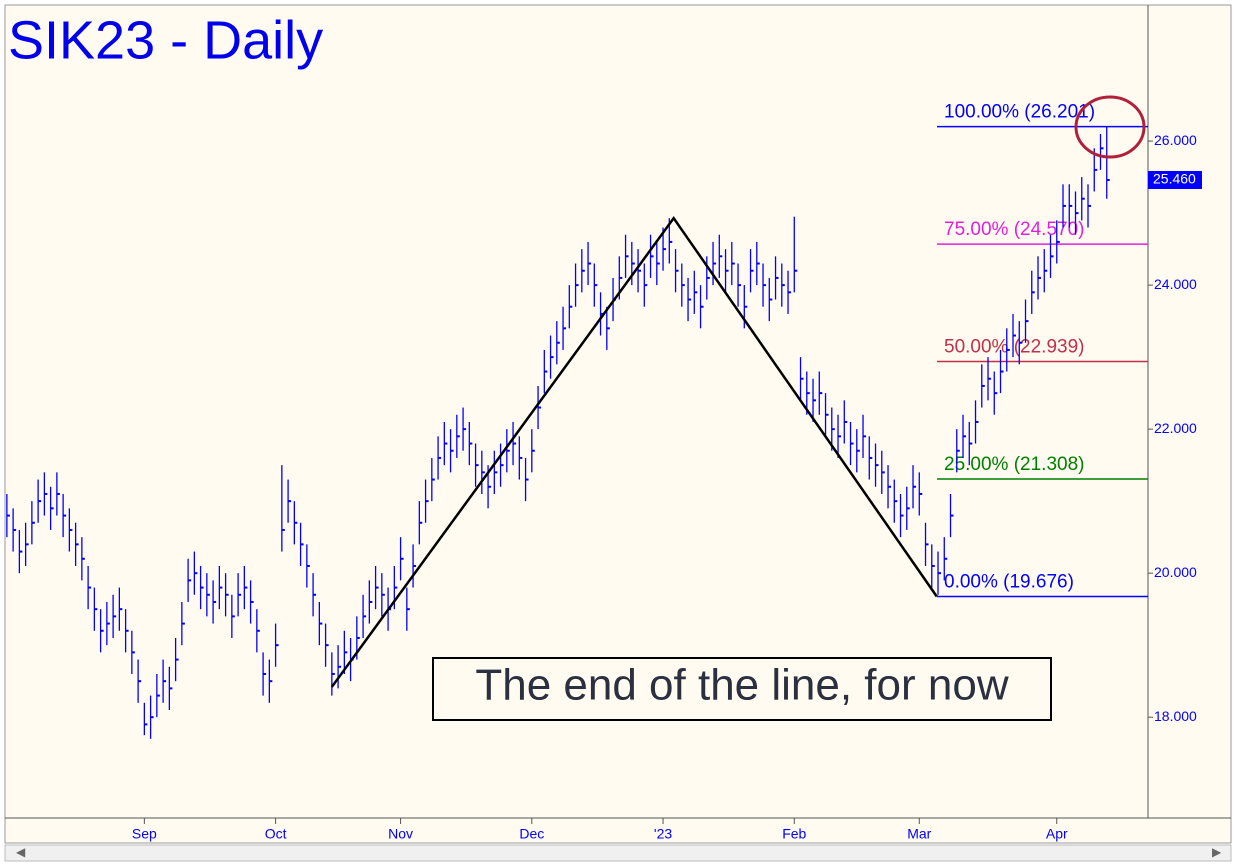 The width and height of the screenshot is (1236, 867). What do you see at coordinates (400, 834) in the screenshot?
I see `x-tick-label: Nov` at bounding box center [400, 834].